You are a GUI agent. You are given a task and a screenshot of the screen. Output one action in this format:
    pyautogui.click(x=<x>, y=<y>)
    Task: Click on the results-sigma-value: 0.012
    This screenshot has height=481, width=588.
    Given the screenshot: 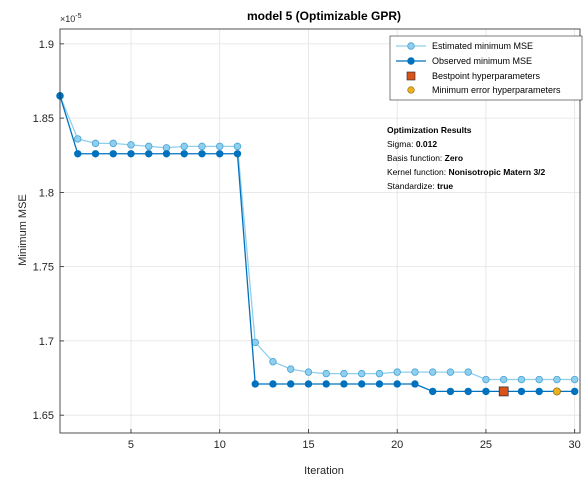 What is the action you would take?
    pyautogui.click(x=427, y=144)
    